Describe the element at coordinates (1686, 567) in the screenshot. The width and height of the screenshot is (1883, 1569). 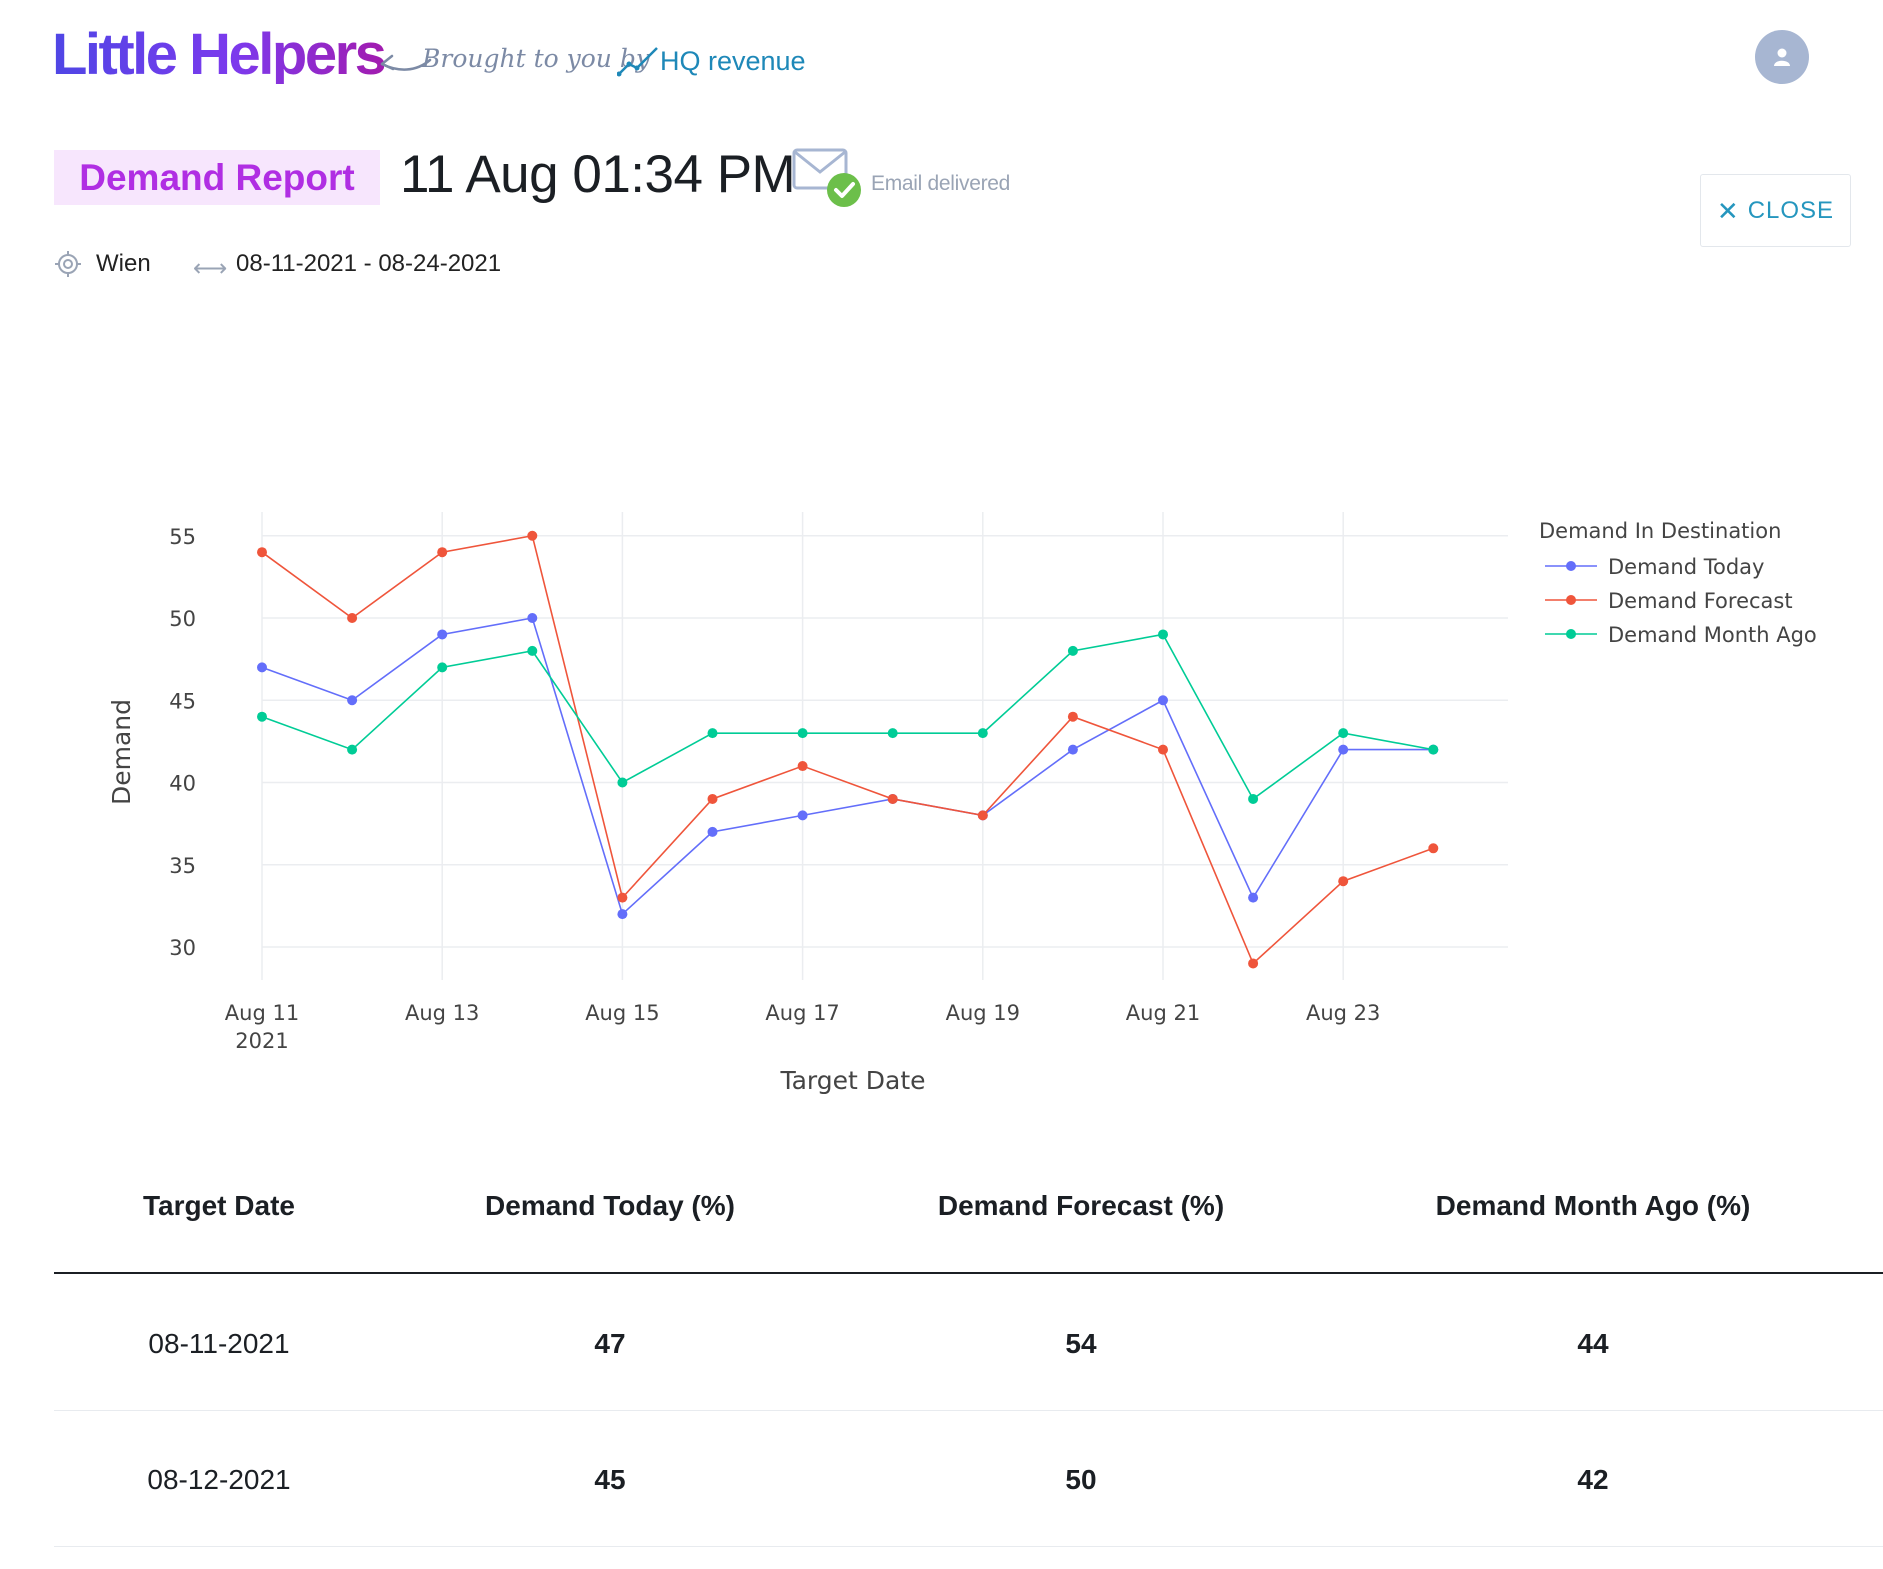
I see `legend-item: Demand Today` at that location.